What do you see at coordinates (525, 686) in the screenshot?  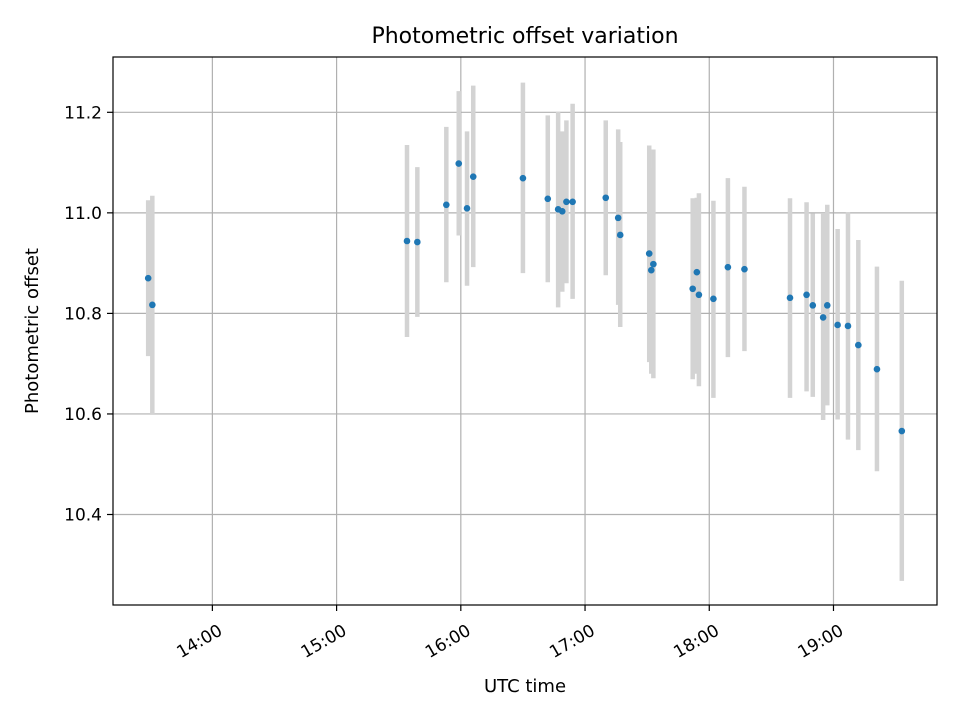 I see `x-axis-label: UTC time` at bounding box center [525, 686].